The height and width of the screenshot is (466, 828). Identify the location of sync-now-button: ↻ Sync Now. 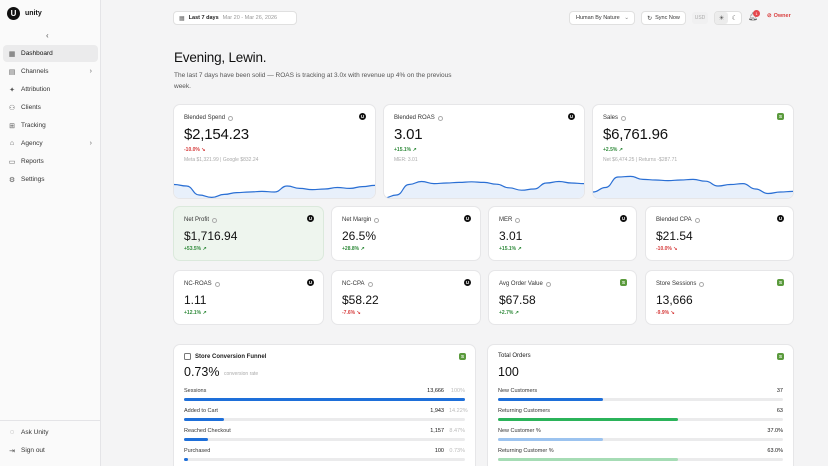
(663, 18).